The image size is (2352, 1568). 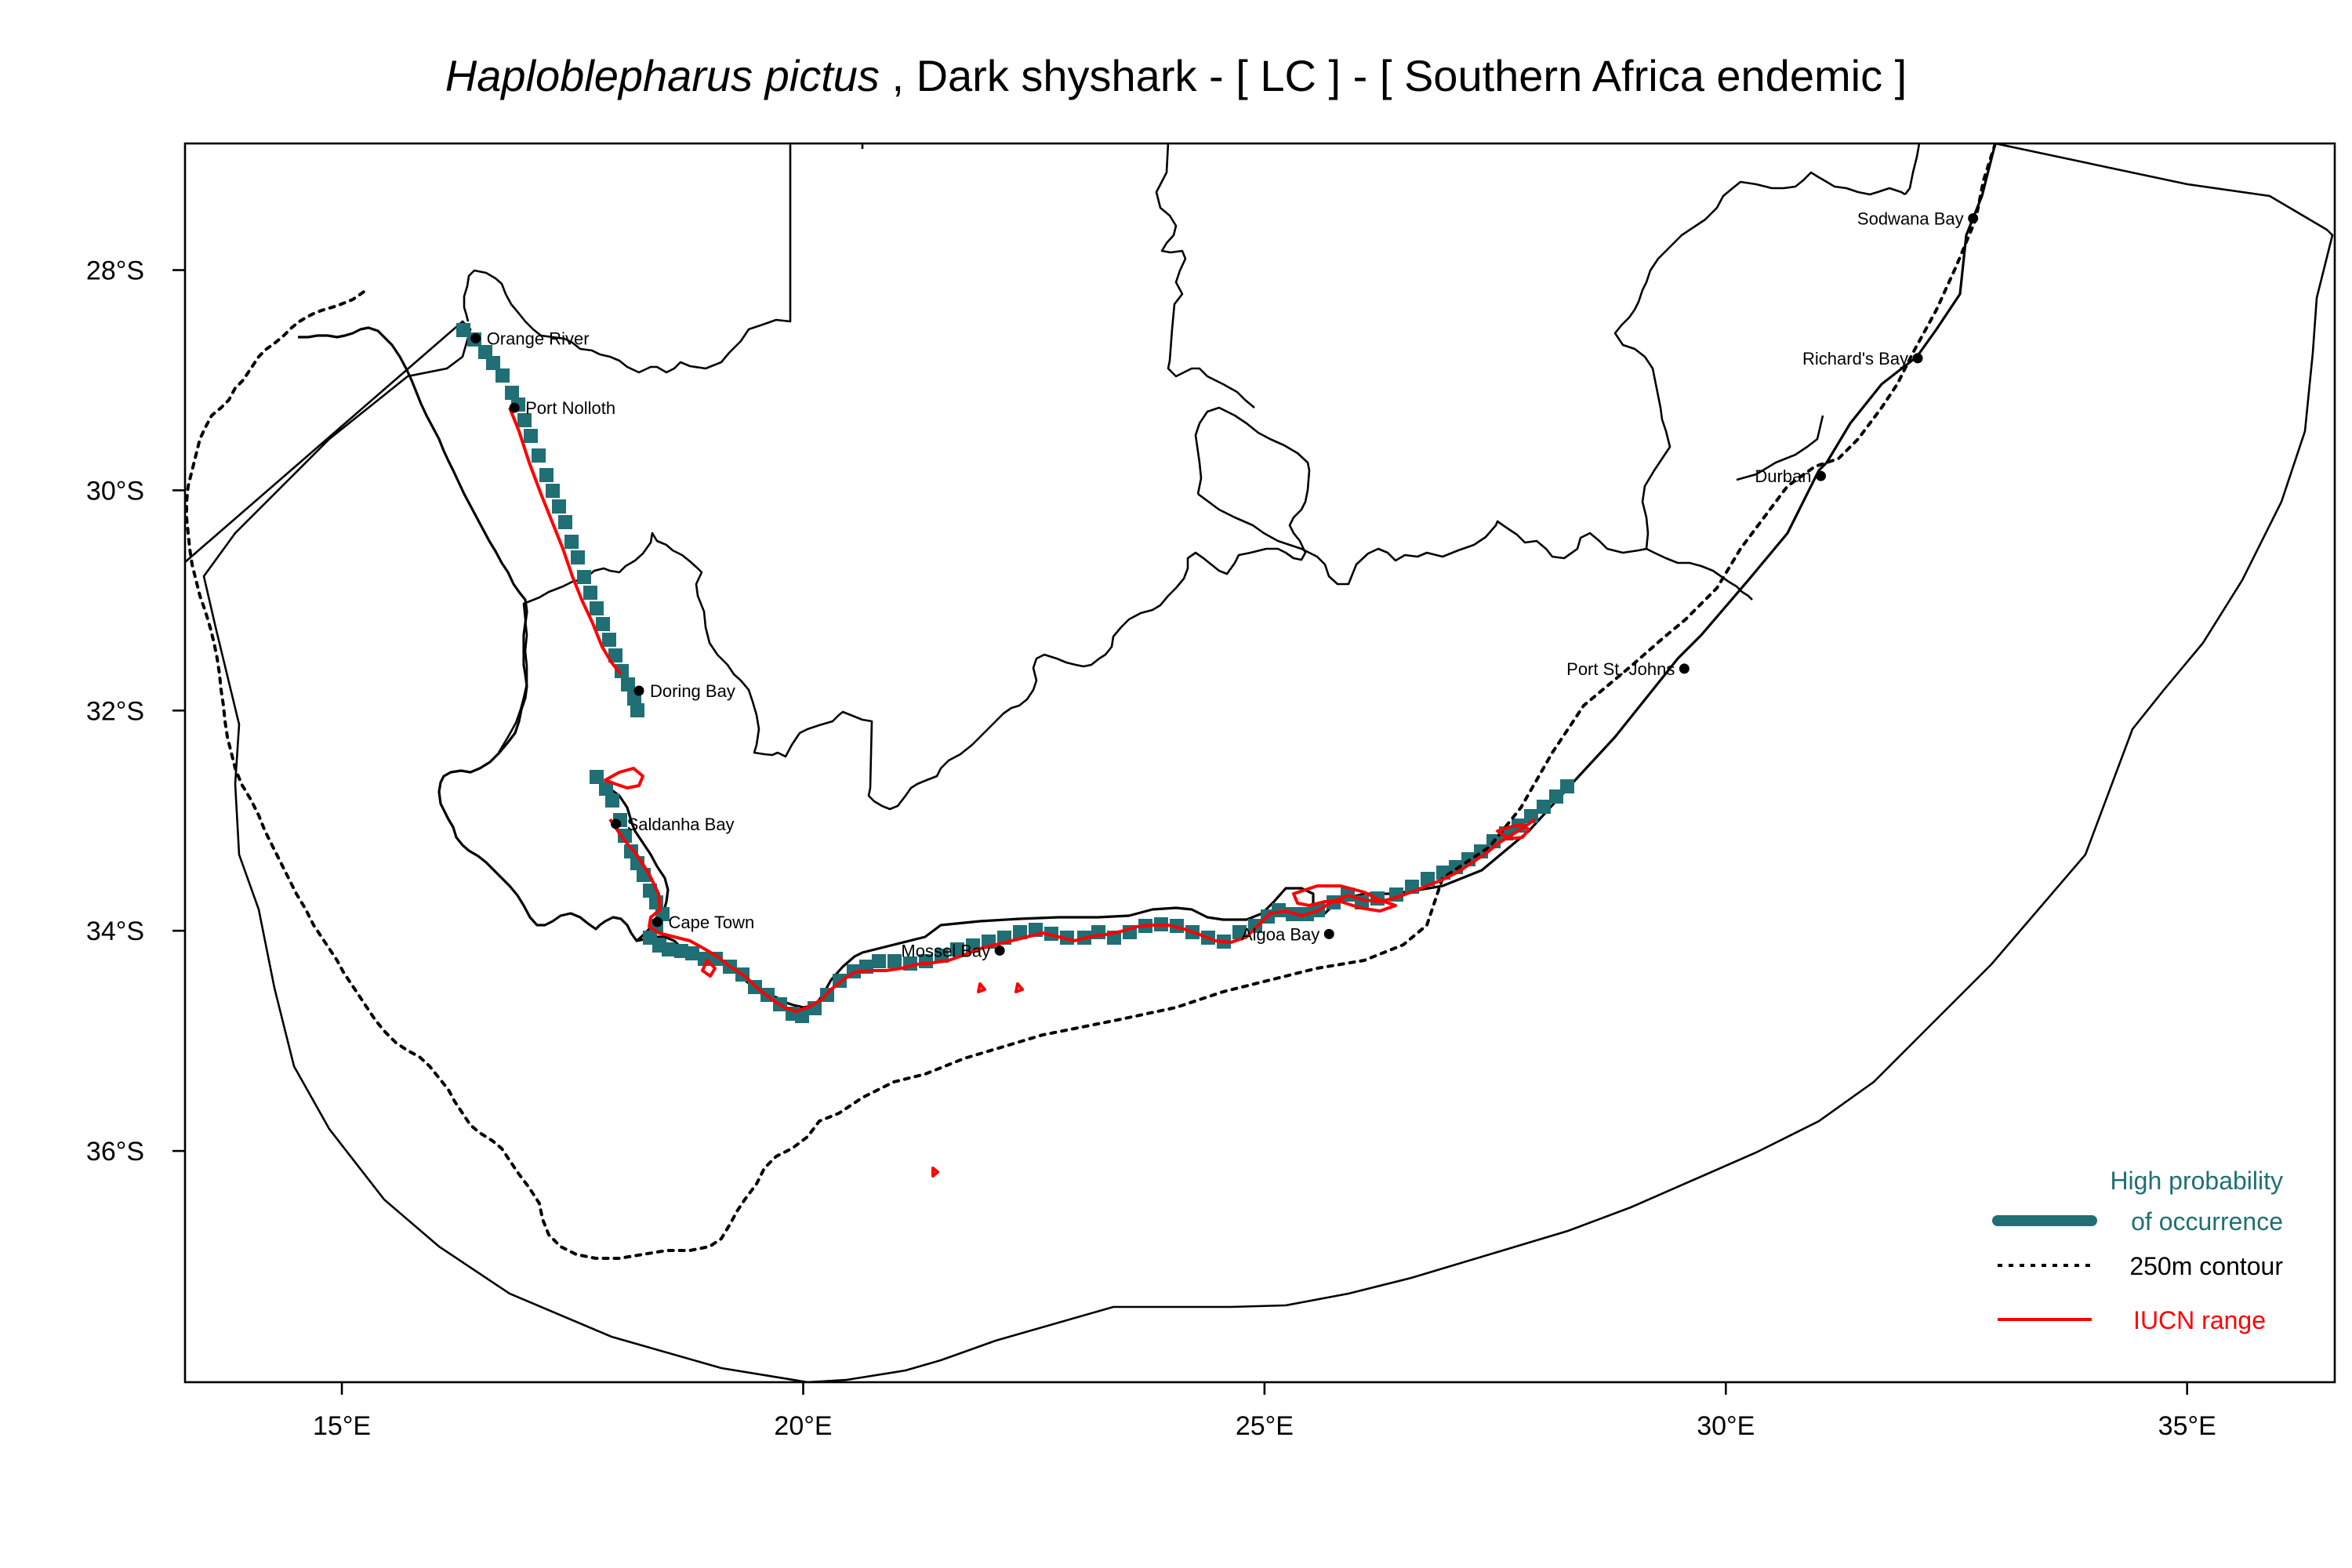 What do you see at coordinates (1265, 1426) in the screenshot?
I see `x-tick-label: 25°E` at bounding box center [1265, 1426].